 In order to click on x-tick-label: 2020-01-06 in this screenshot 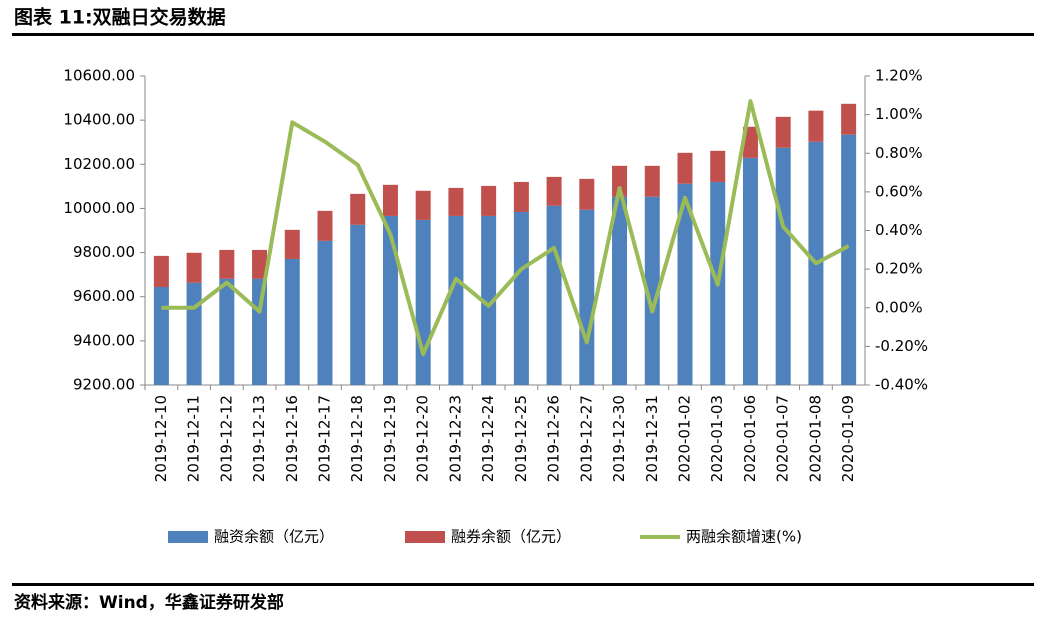, I will do `click(750, 438)`.